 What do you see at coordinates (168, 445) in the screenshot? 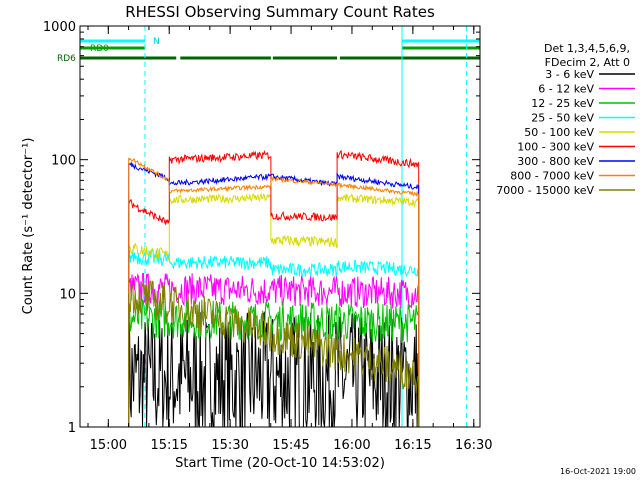
I see `x-tick-label: 15:15` at bounding box center [168, 445].